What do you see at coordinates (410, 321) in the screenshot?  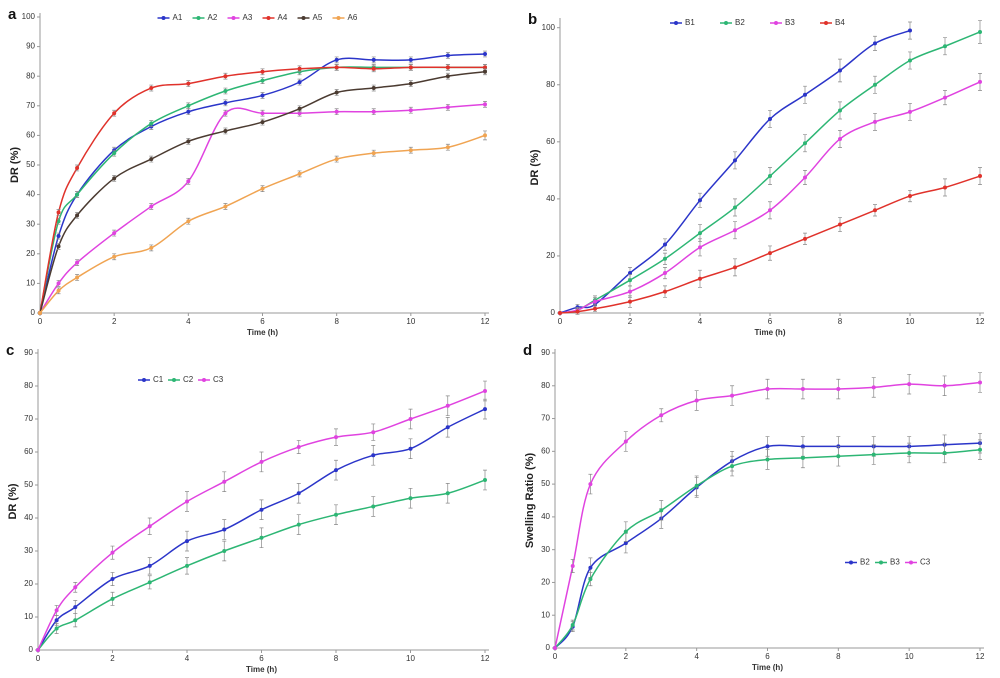 I see `x-tick-label: 10` at bounding box center [410, 321].